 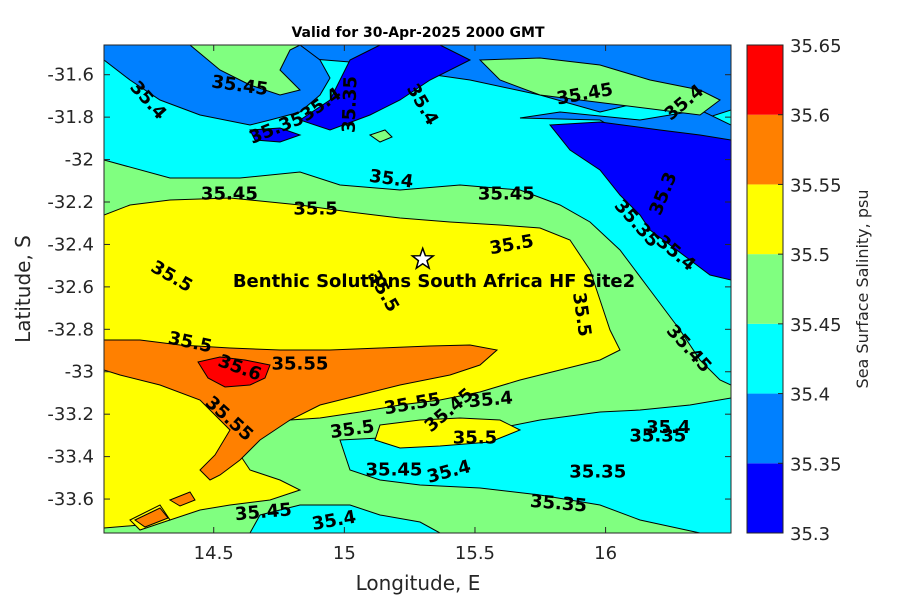 I want to click on colorbar-tick-label: 35.55, so click(x=816, y=185).